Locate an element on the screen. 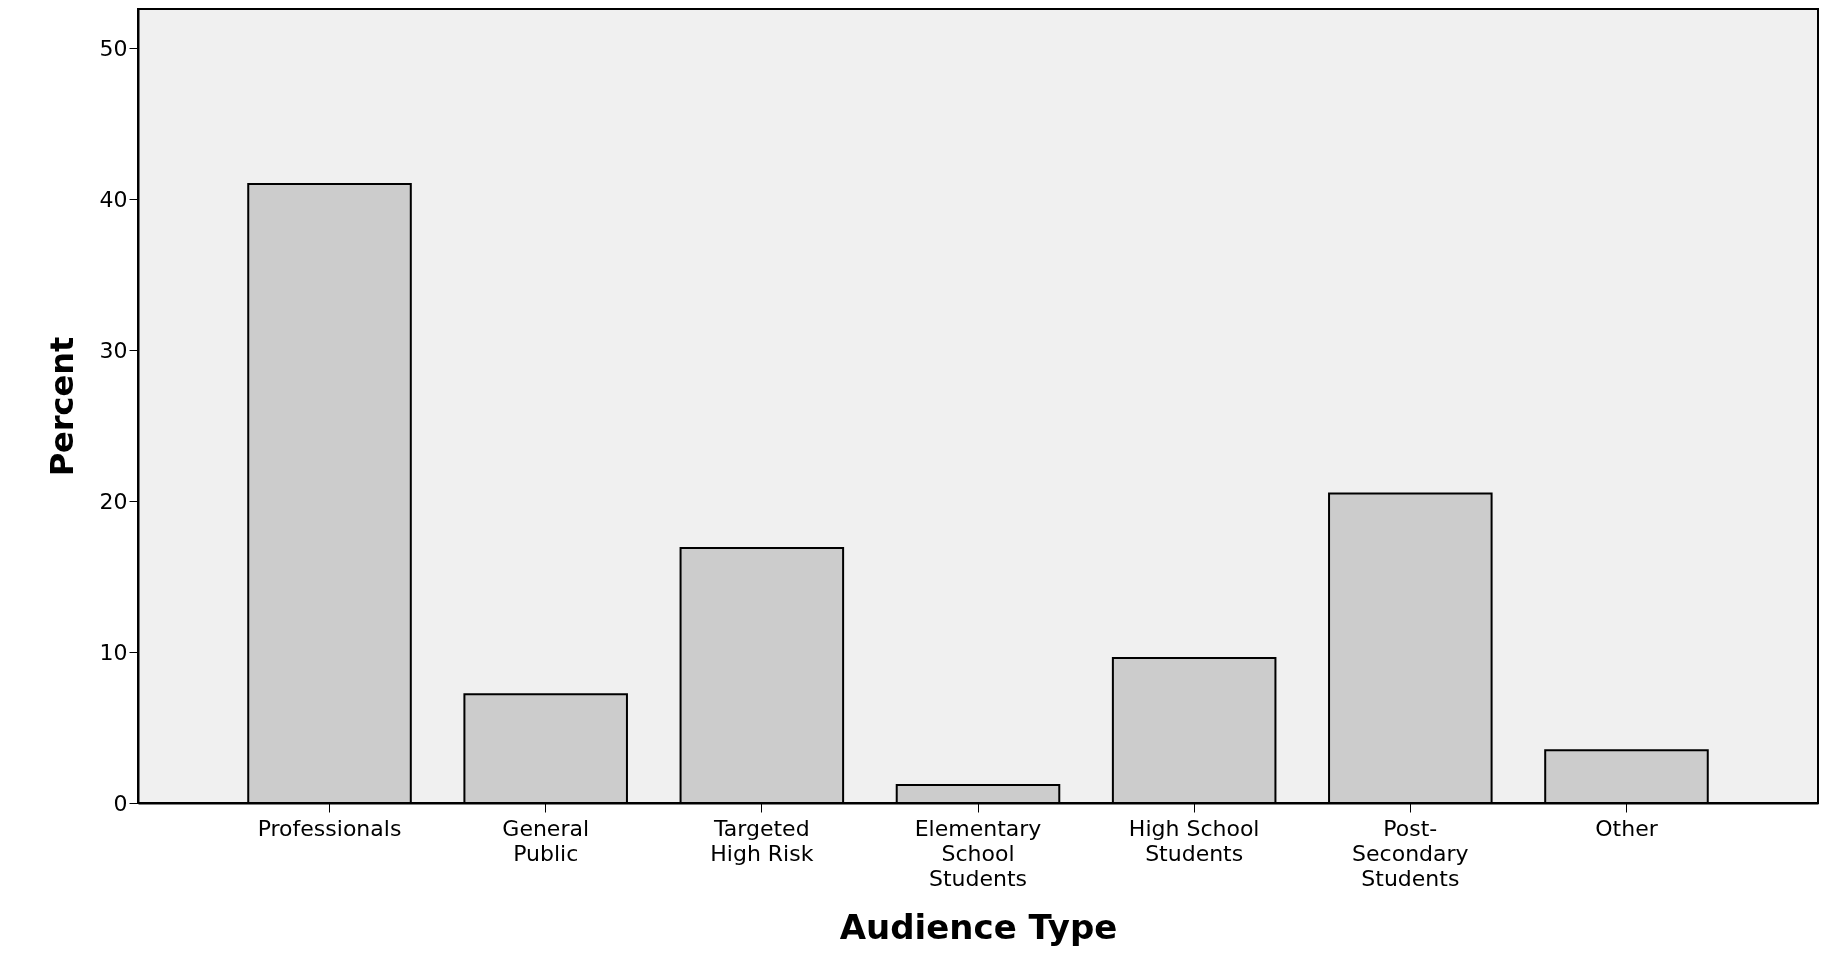 This screenshot has width=1822, height=966. y-tick-label: 20 is located at coordinates (113, 501).